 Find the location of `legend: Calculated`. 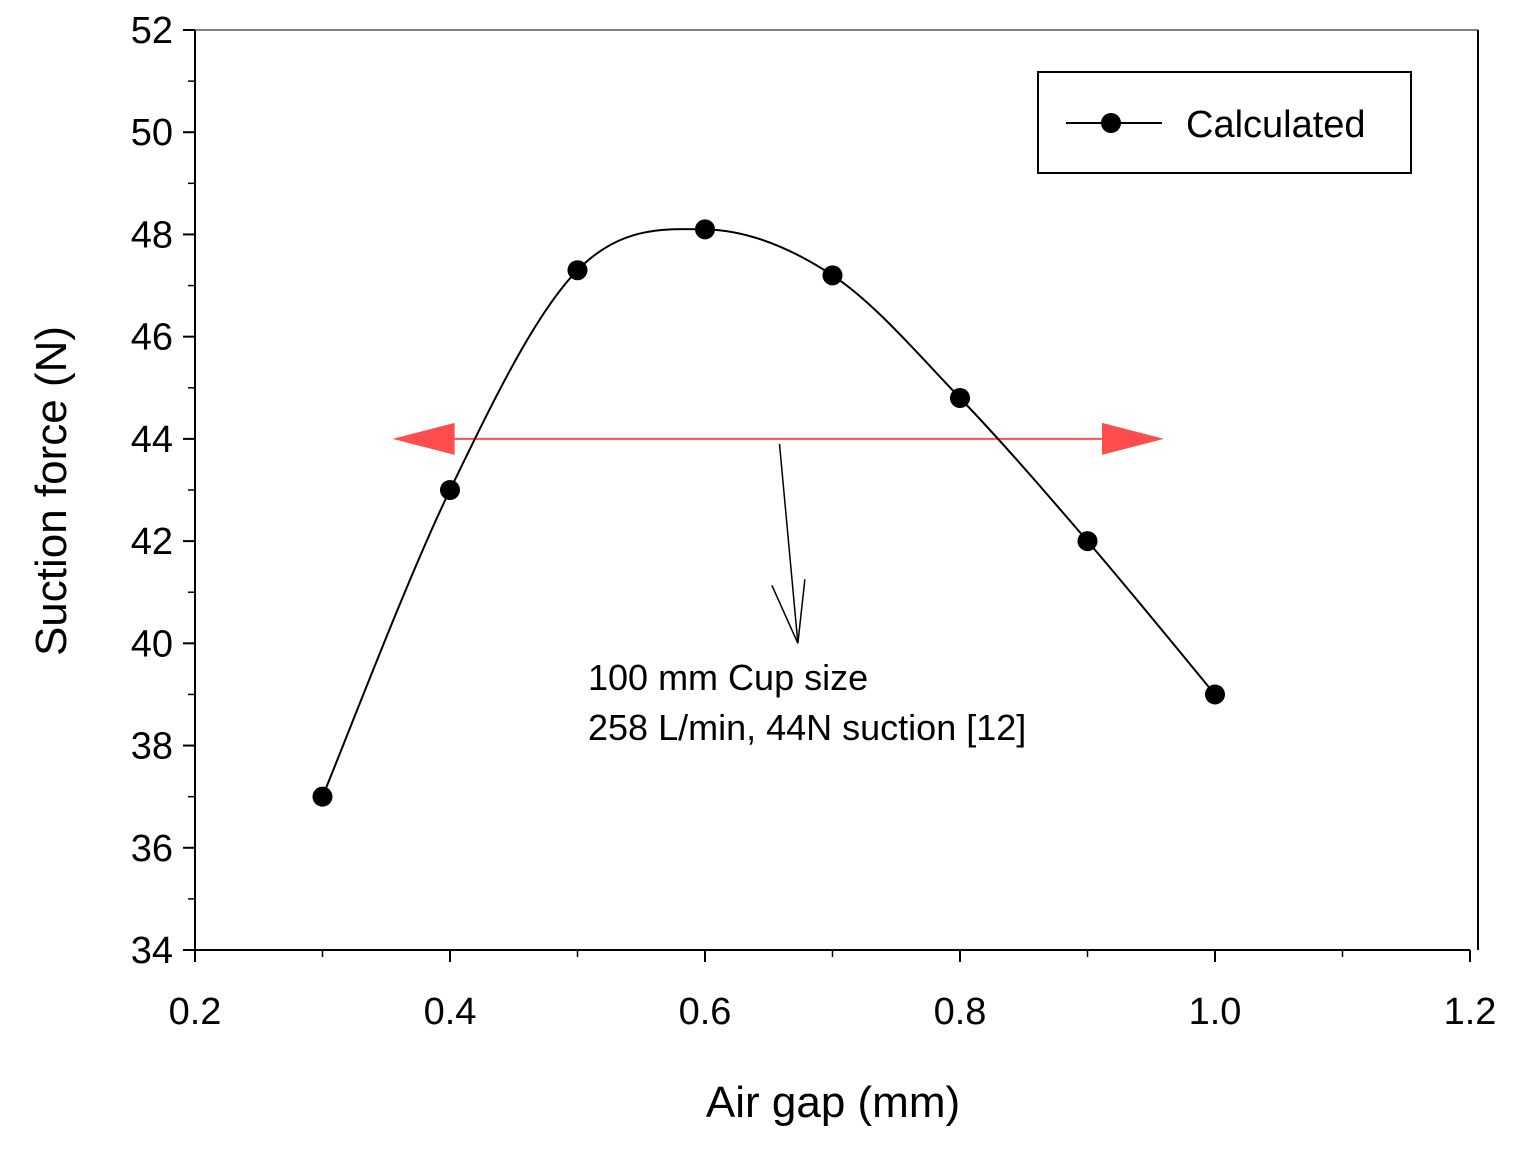

legend: Calculated is located at coordinates (1224, 122).